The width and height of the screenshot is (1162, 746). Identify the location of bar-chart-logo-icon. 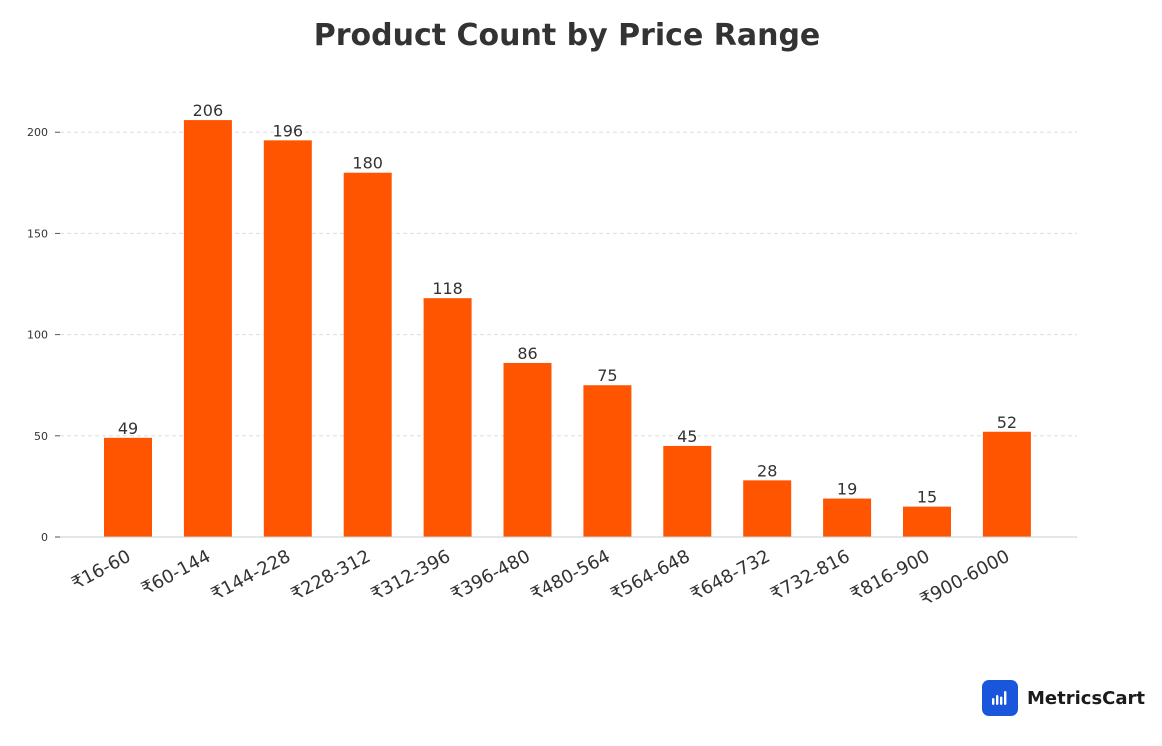
(1000, 698).